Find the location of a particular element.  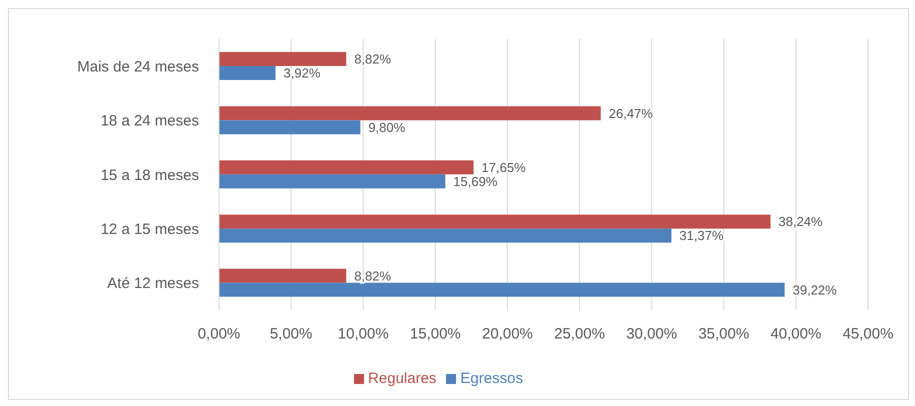

data-label: 31,37% is located at coordinates (701, 236).